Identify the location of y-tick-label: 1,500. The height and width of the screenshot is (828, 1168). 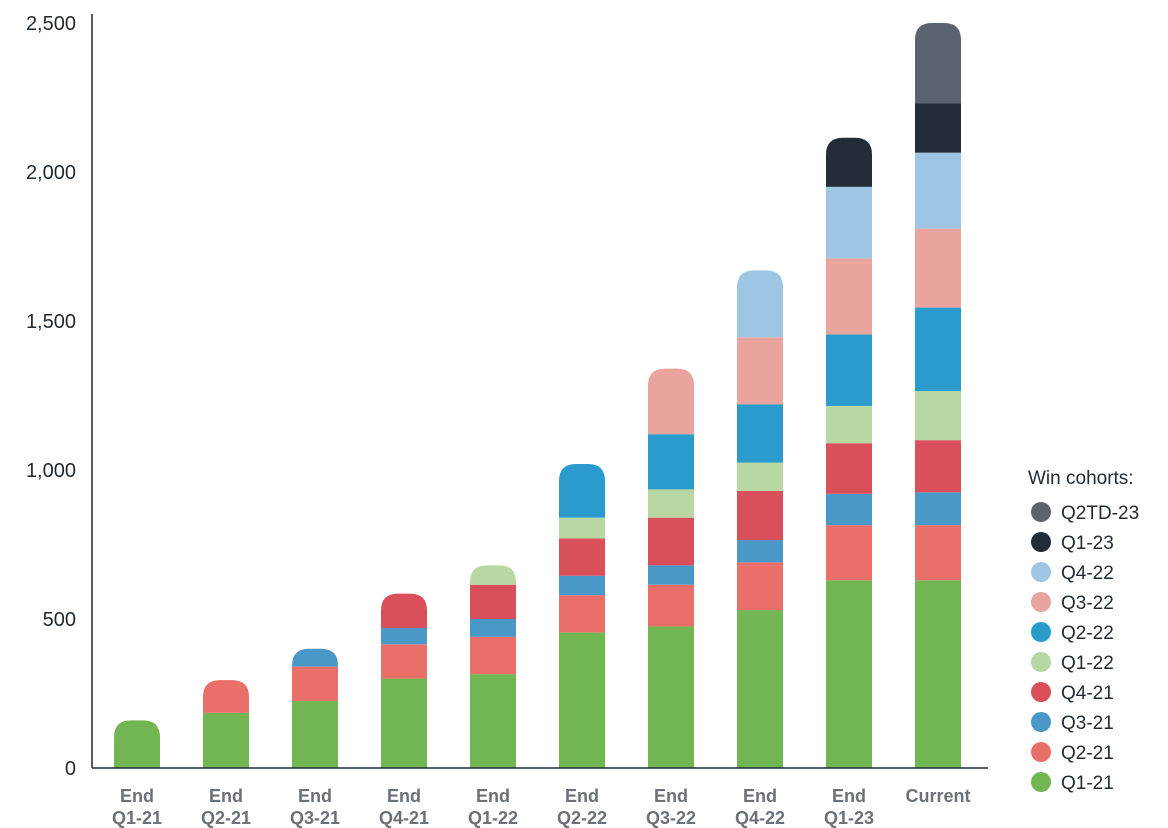
(51, 322).